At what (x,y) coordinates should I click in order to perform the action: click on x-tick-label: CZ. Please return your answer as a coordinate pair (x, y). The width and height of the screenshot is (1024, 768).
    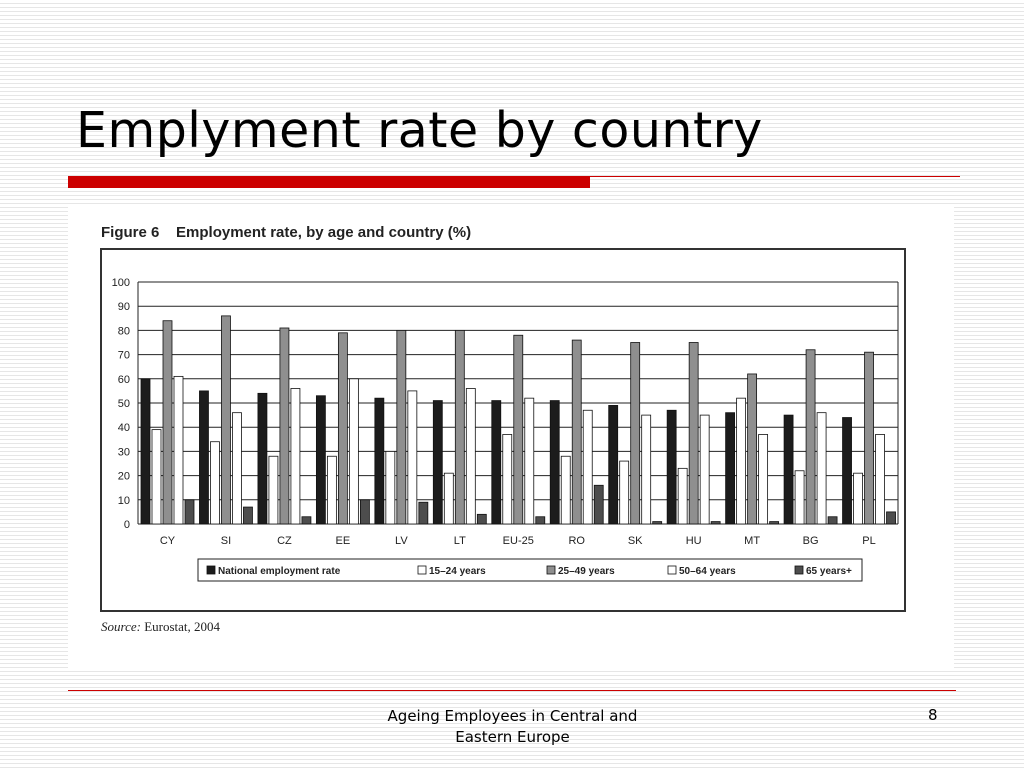
    Looking at the image, I should click on (284, 541).